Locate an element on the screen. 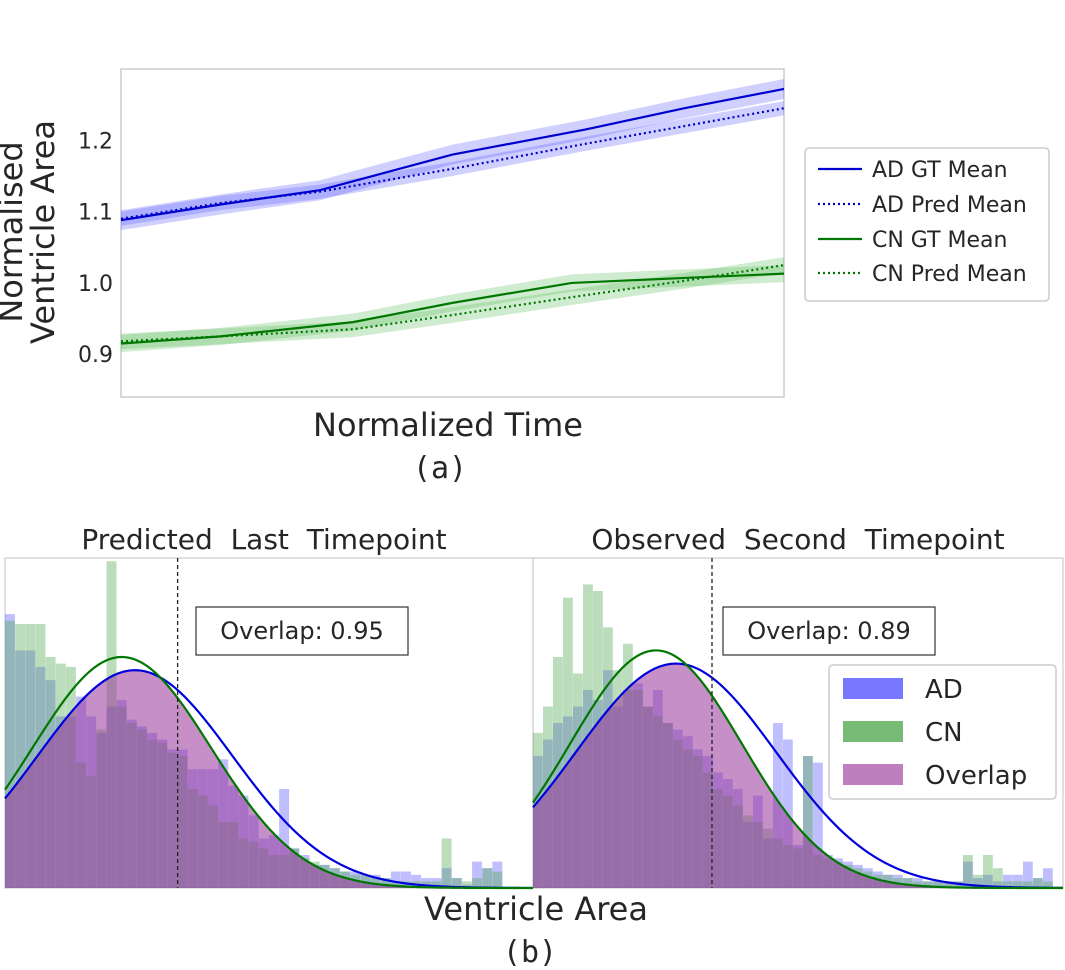 Image resolution: width=1065 pixels, height=970 pixels. chart-b-caption: (b) is located at coordinates (530, 952).